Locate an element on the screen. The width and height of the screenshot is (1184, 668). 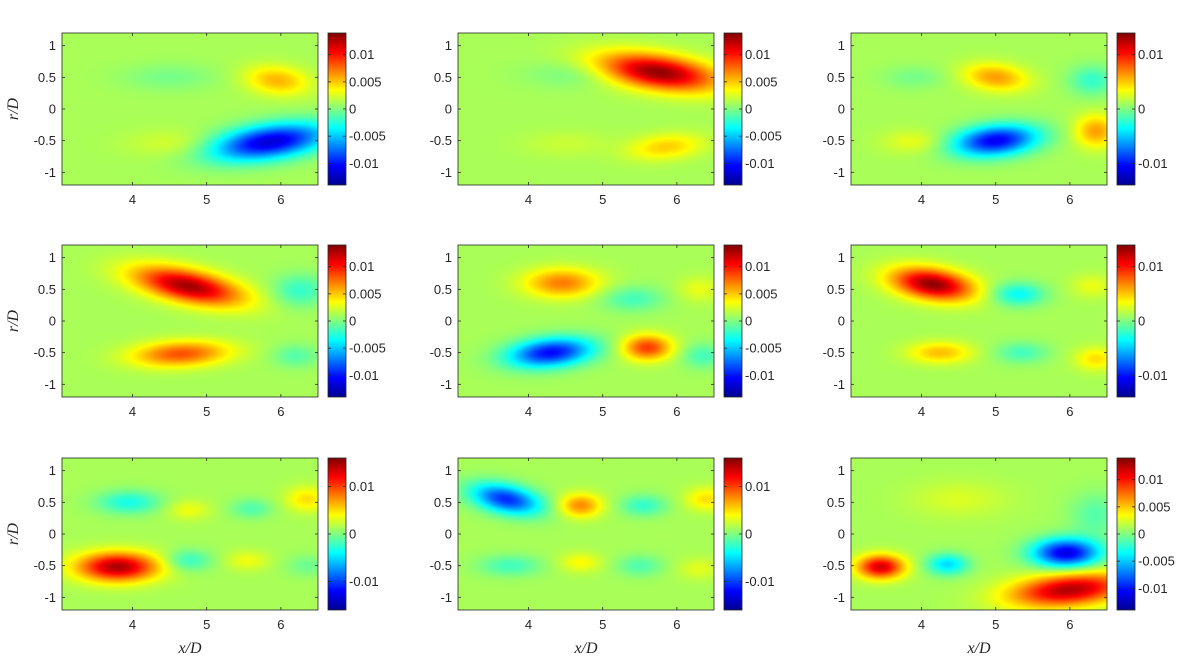
panel-5: 4 5 6 1 0.5 0 -0.5 -1 0.01 0.005 0 -0.005 -0.01 is located at coordinates (606, 331).